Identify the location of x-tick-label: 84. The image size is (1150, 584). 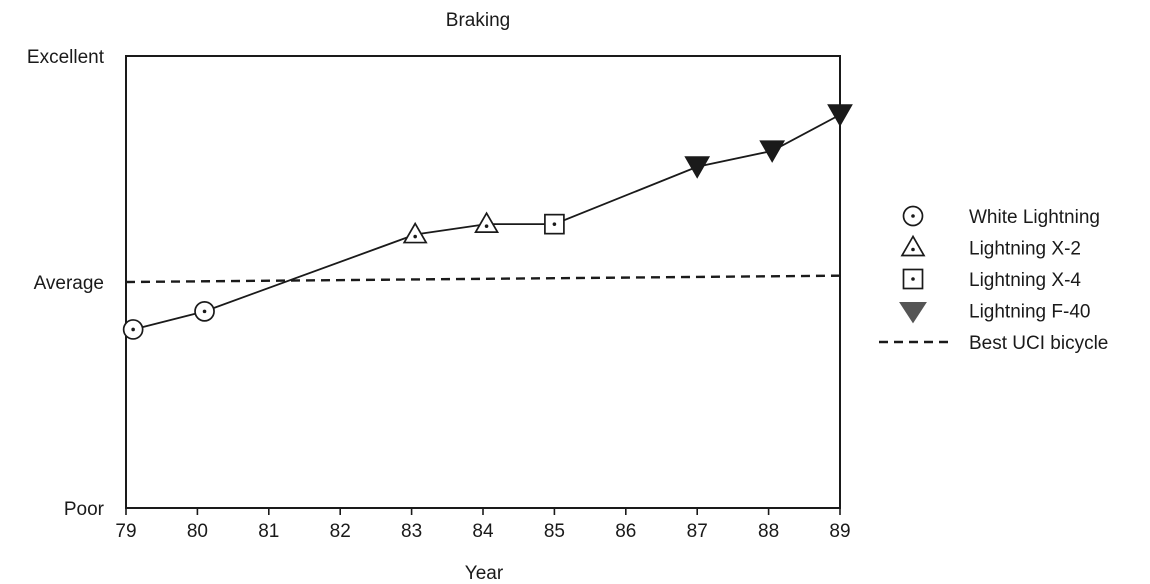
(483, 531).